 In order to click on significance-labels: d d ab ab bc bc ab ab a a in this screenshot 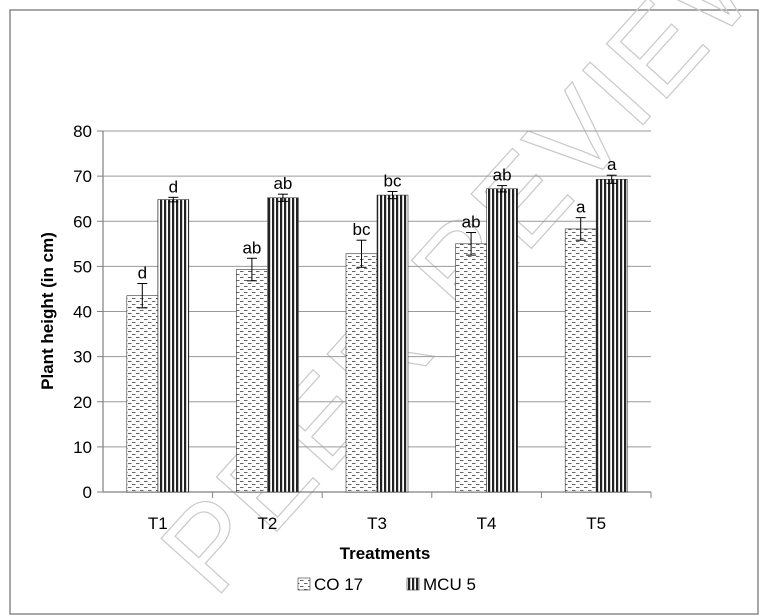, I will do `click(377, 218)`.